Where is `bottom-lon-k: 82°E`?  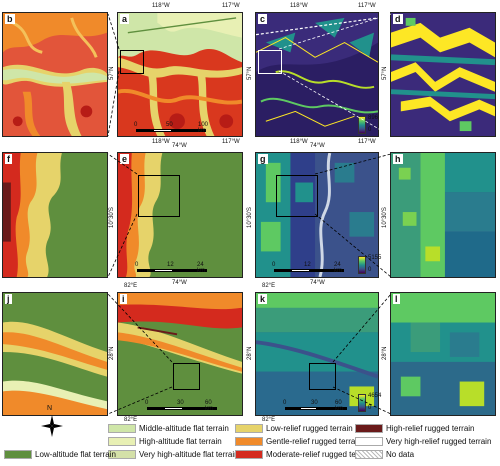
bottom-lon-k: 82°E is located at coordinates (269, 420).